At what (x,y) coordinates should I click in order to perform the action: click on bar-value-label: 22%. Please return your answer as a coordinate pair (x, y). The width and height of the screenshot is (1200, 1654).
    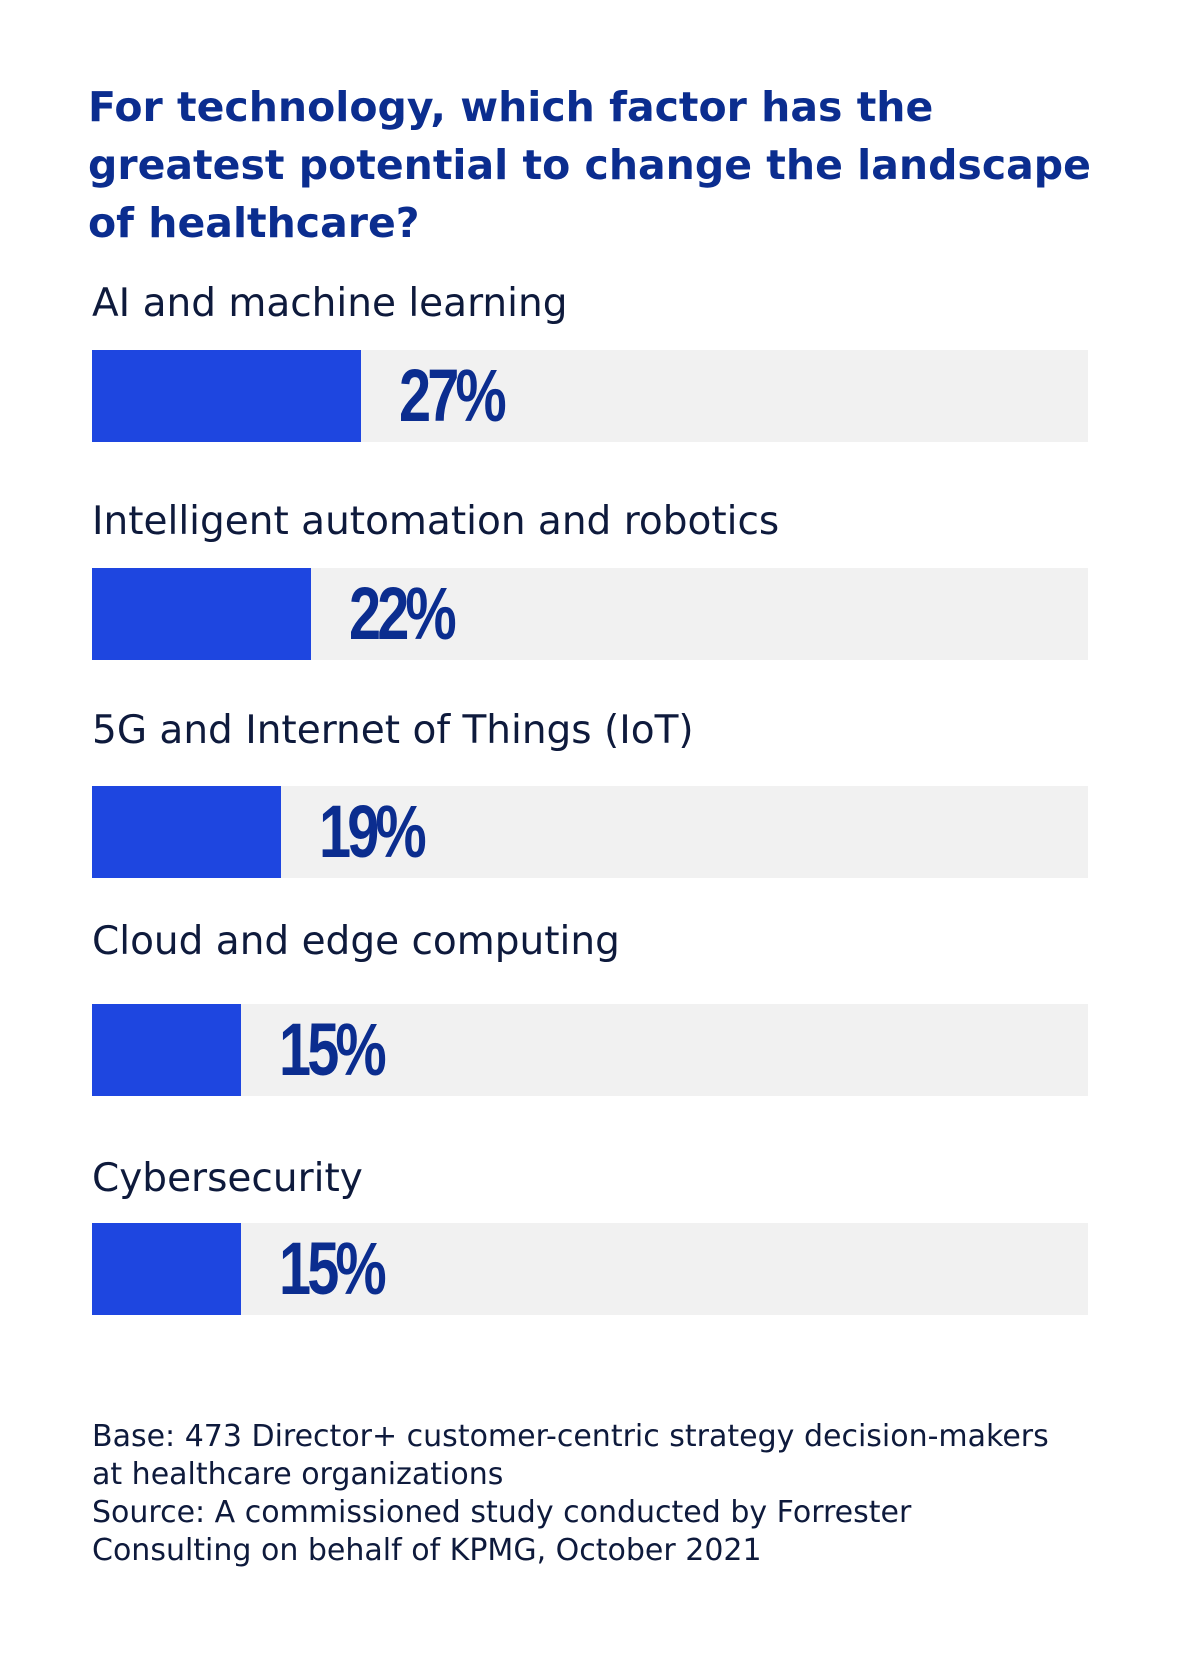
    Looking at the image, I should click on (403, 613).